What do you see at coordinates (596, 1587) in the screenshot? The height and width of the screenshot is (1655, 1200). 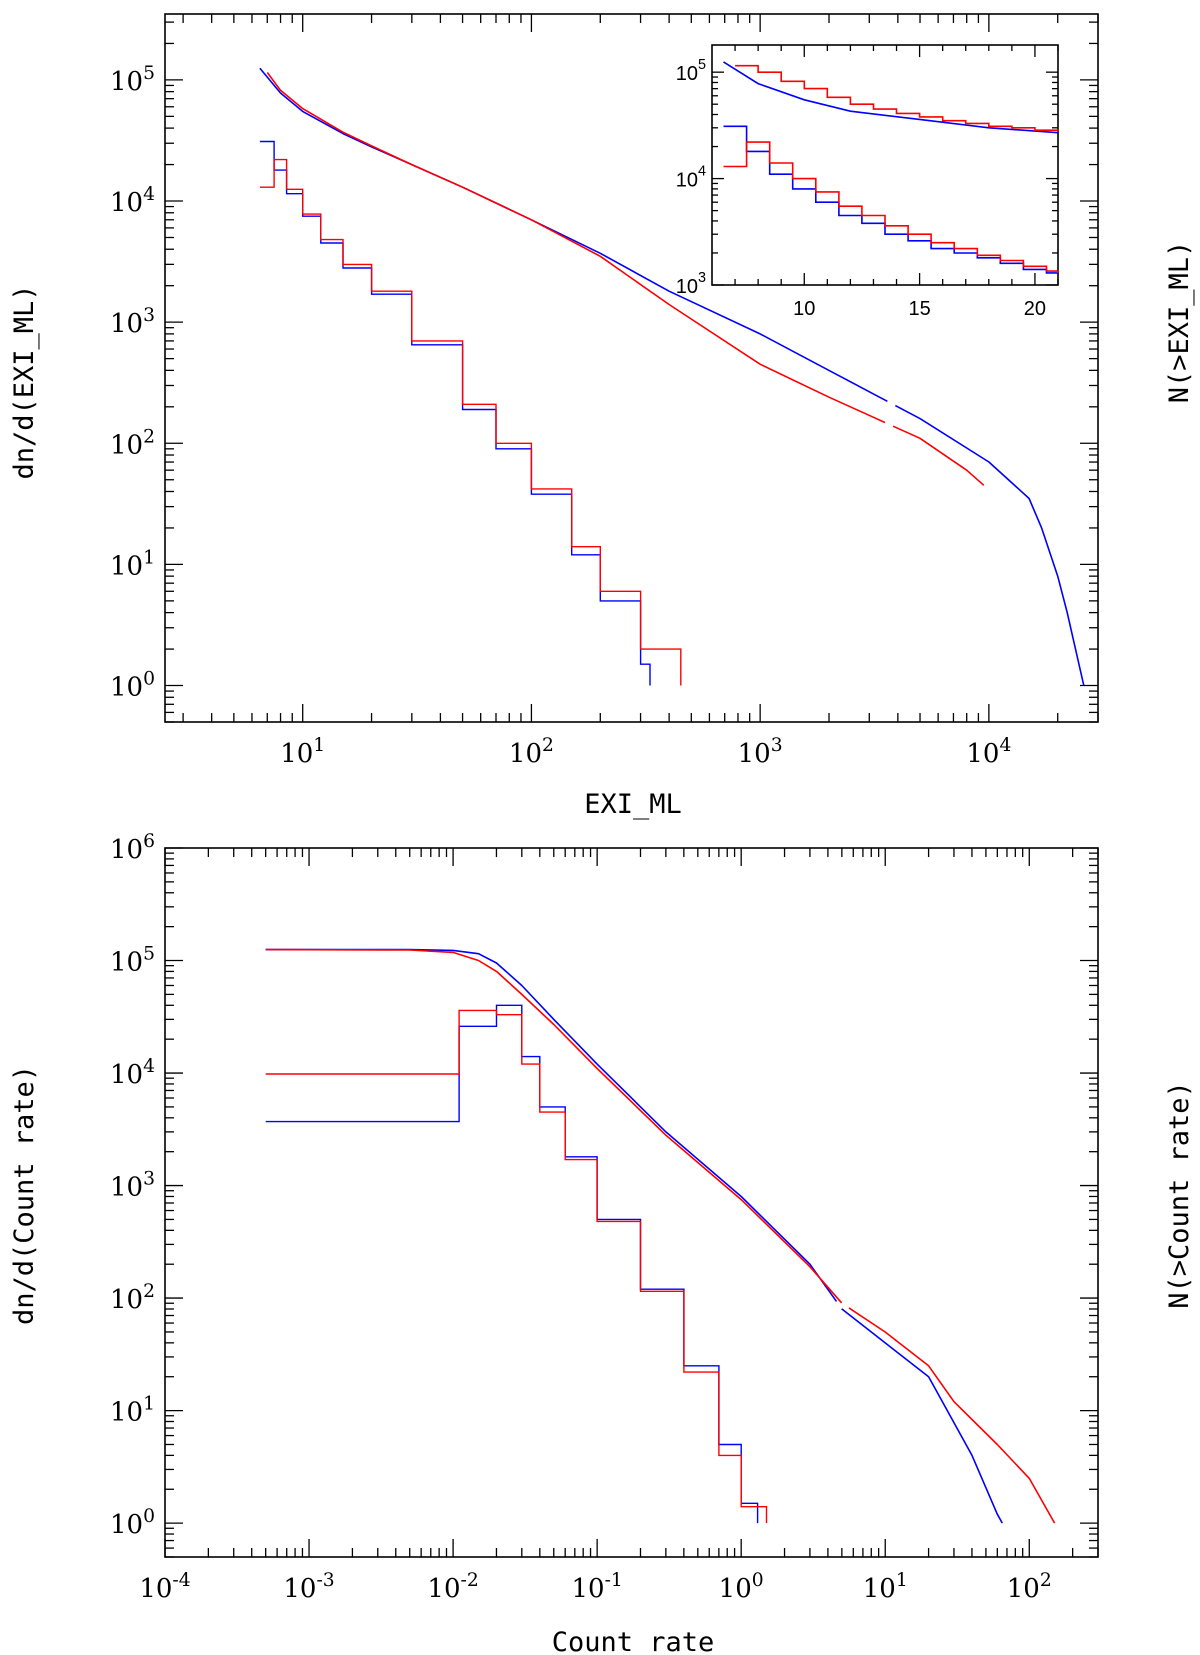 I see `bottom-x-tick-label: 10⁻¹` at bounding box center [596, 1587].